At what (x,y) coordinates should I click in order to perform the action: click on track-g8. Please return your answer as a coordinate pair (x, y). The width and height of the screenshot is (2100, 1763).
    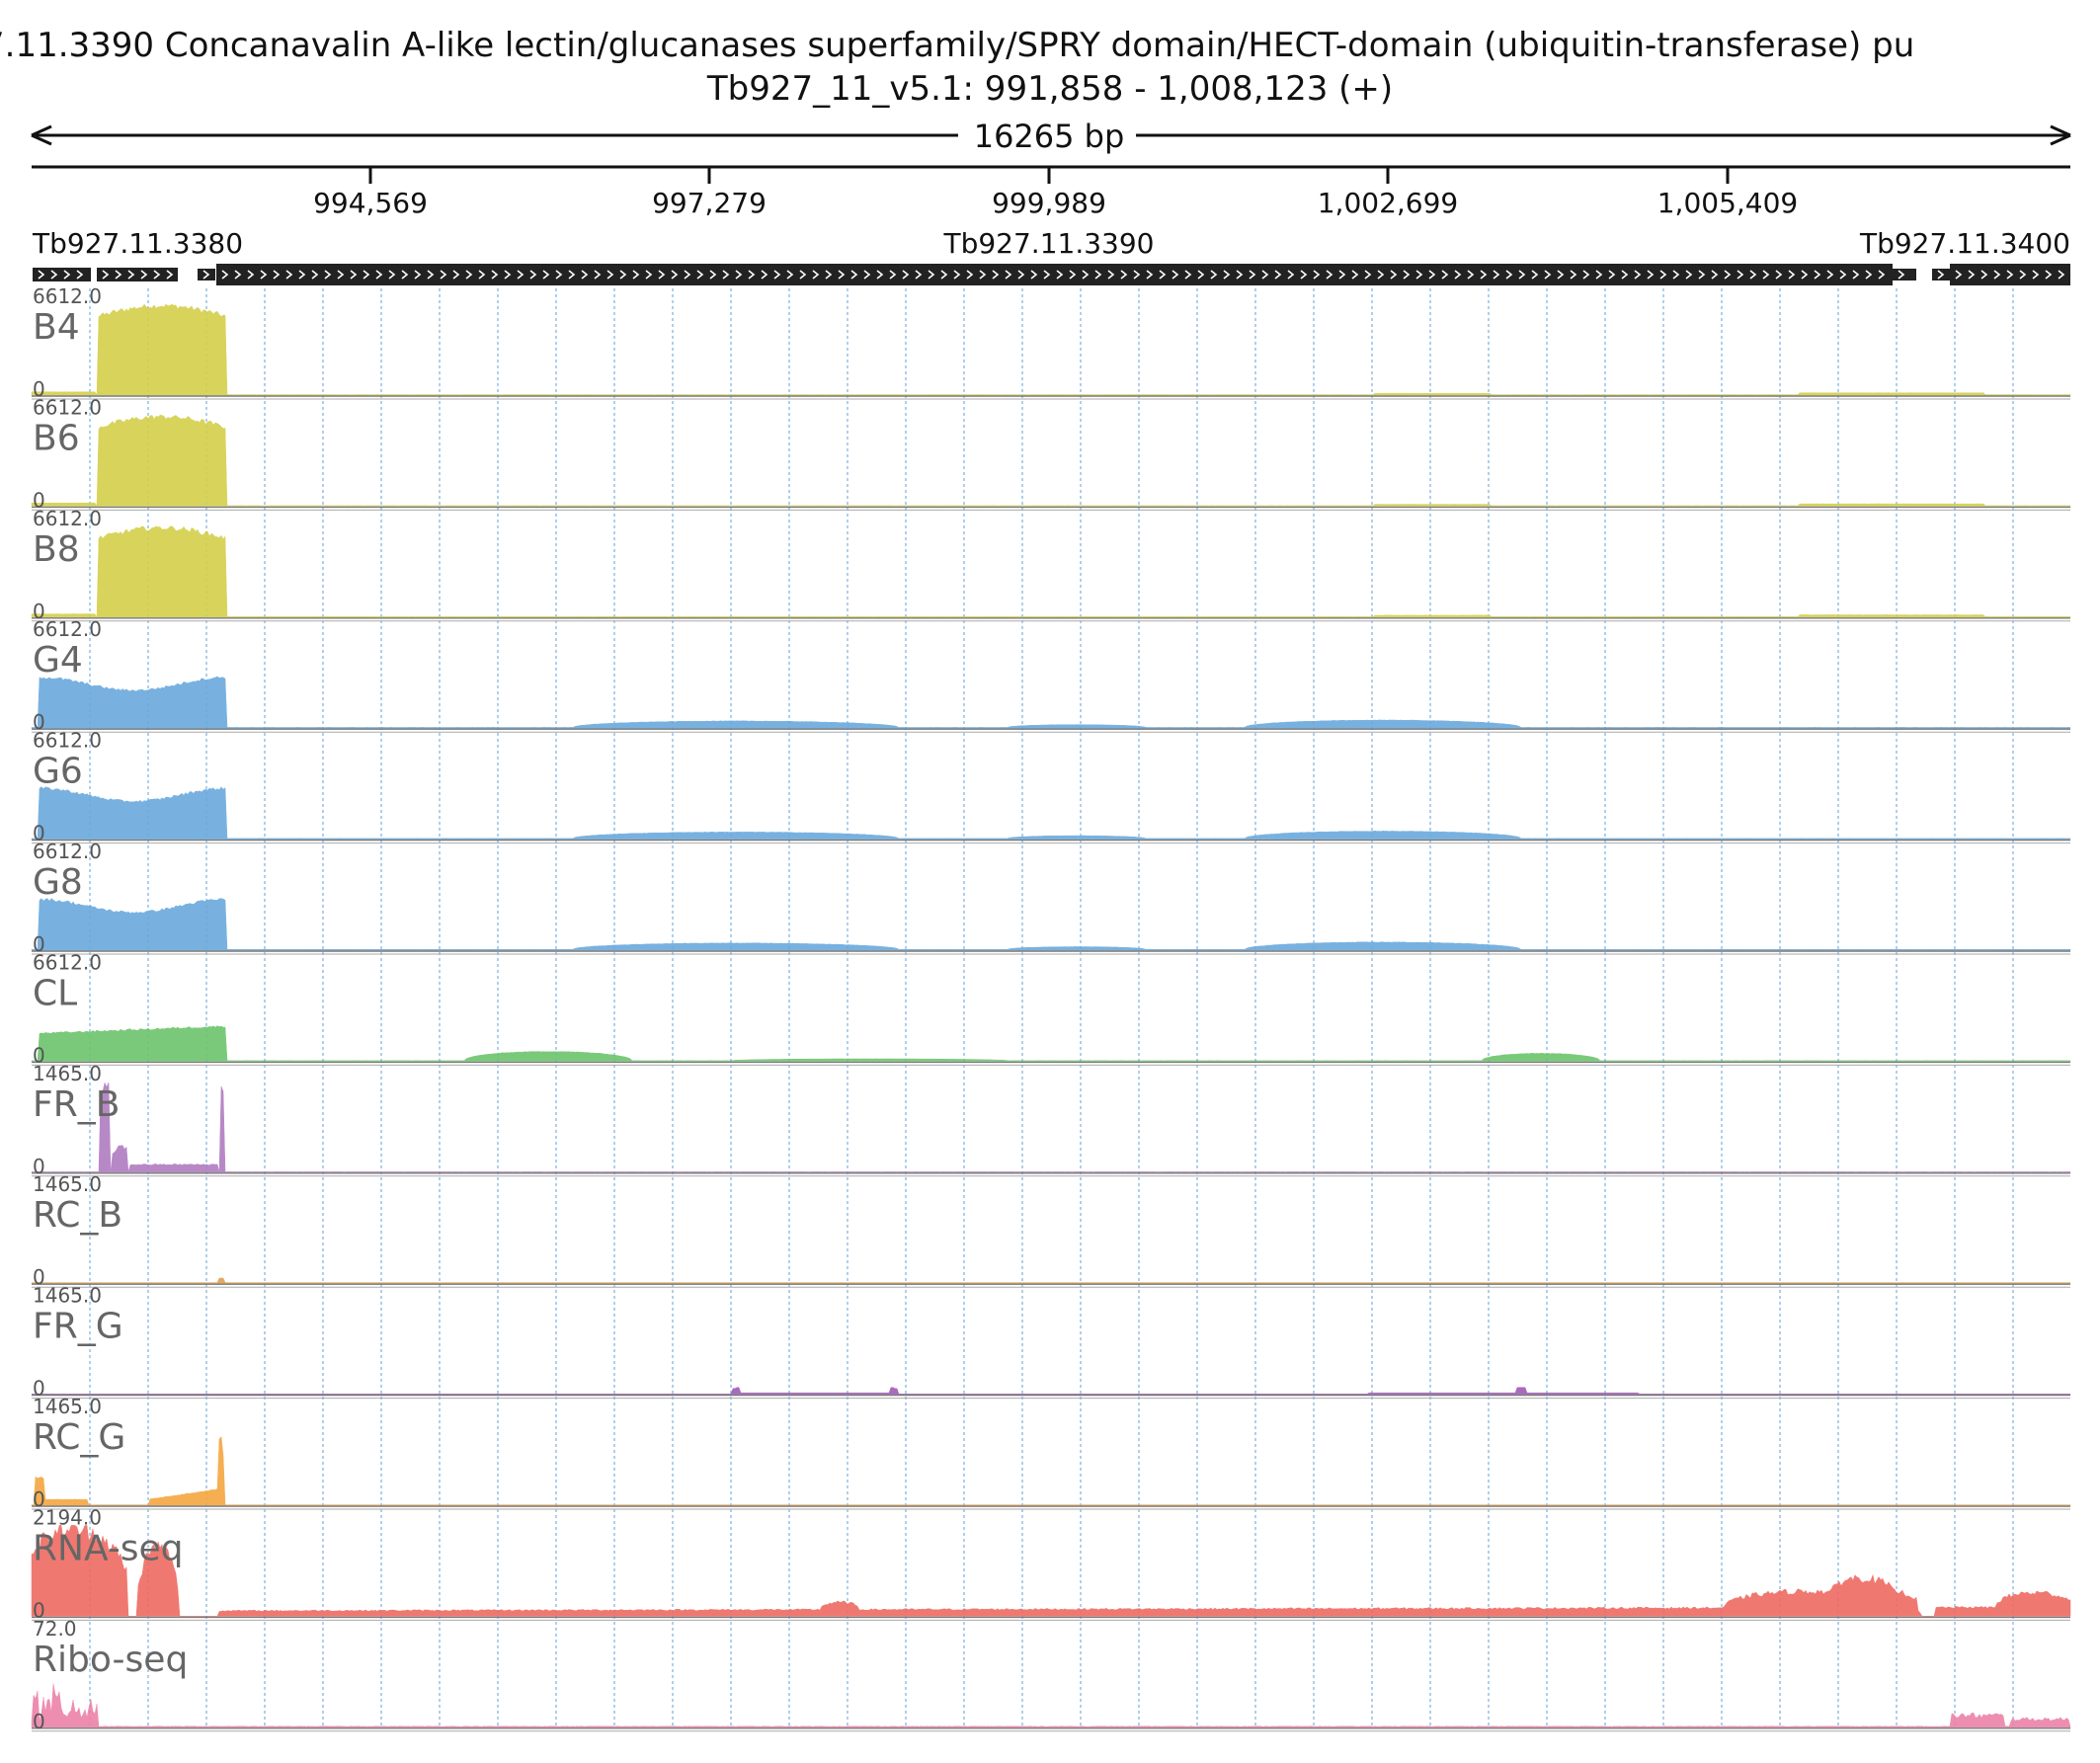
    Looking at the image, I should click on (1051, 927).